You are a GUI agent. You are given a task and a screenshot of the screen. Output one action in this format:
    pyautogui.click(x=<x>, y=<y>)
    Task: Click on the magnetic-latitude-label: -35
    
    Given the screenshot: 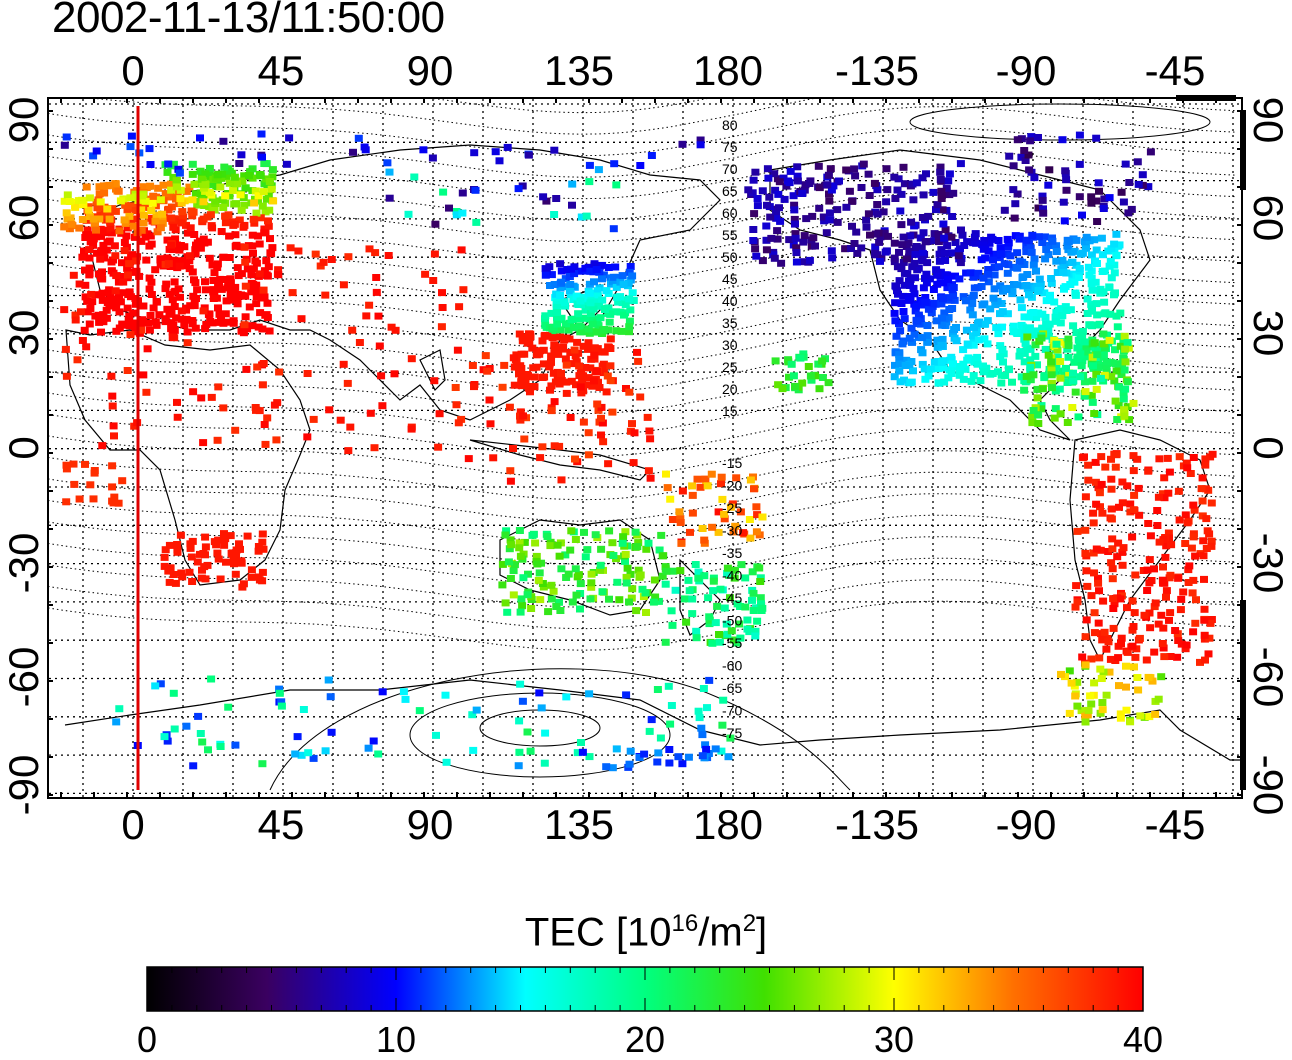 What is the action you would take?
    pyautogui.click(x=732, y=553)
    